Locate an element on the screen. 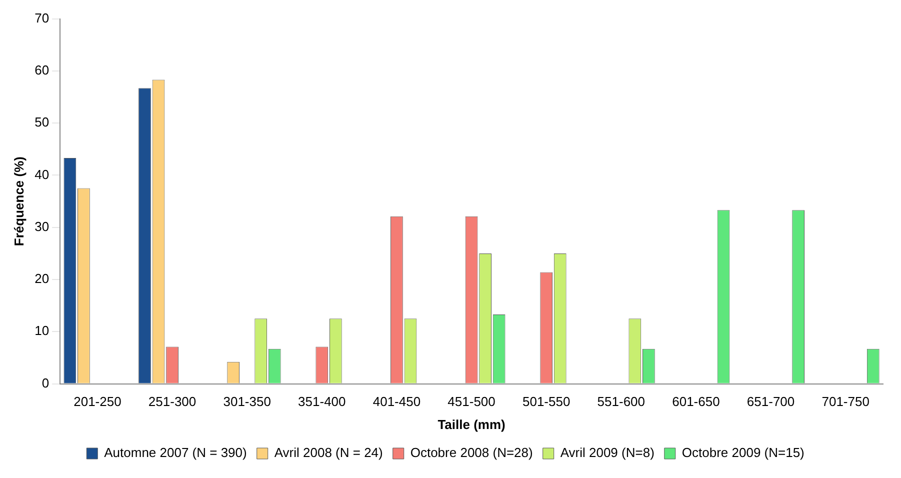  y-tick-label: 20 is located at coordinates (42, 278).